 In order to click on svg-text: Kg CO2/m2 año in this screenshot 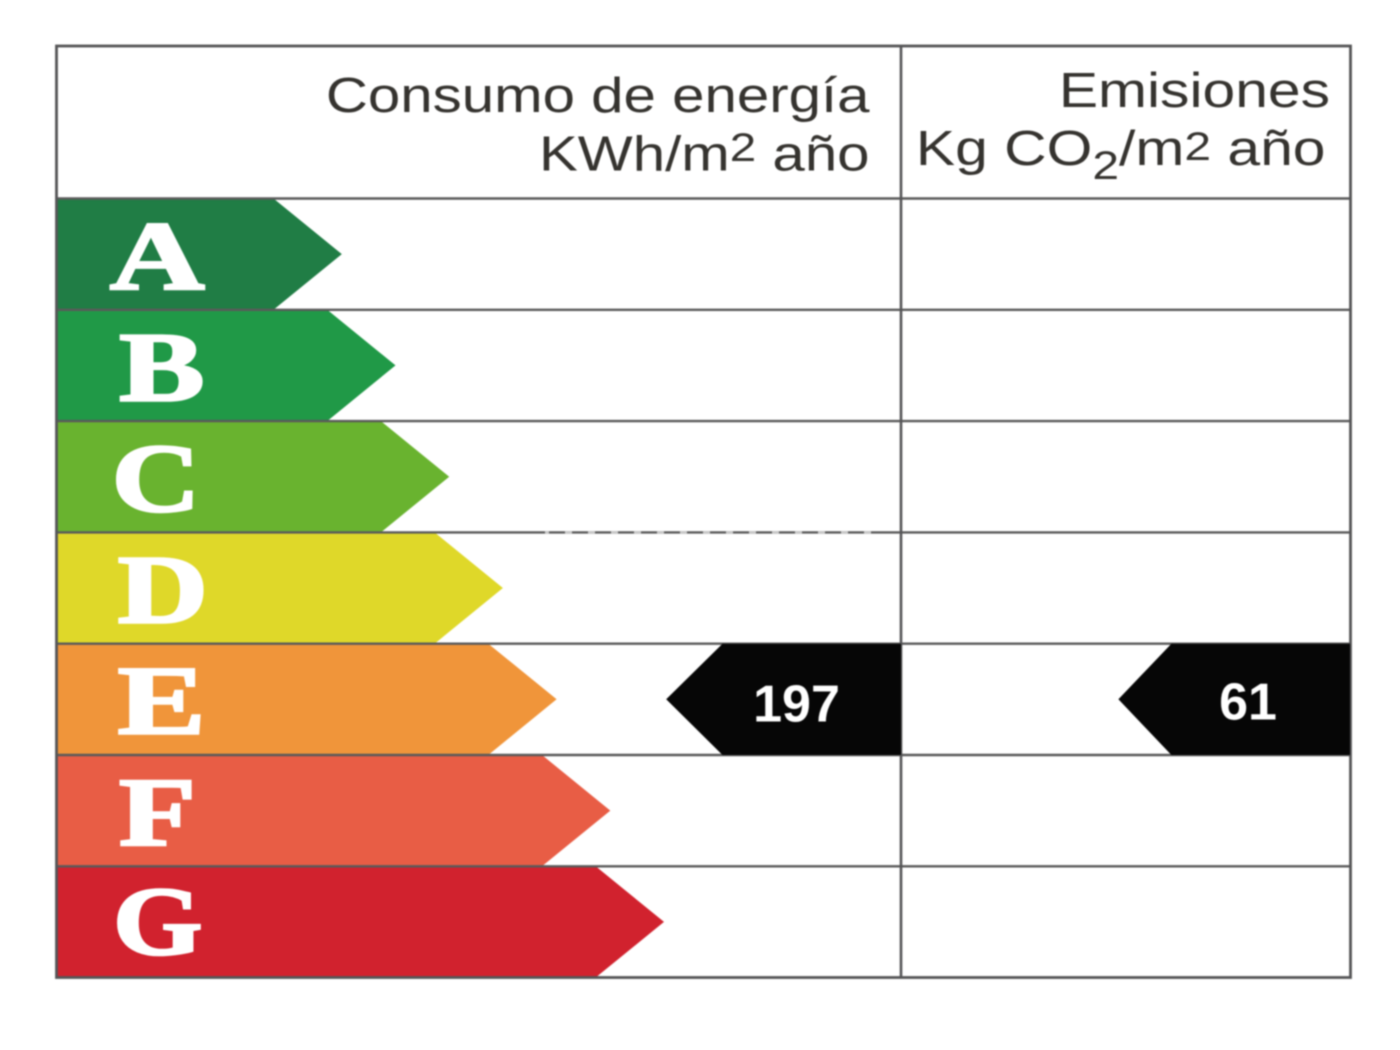, I will do `click(1121, 155)`.